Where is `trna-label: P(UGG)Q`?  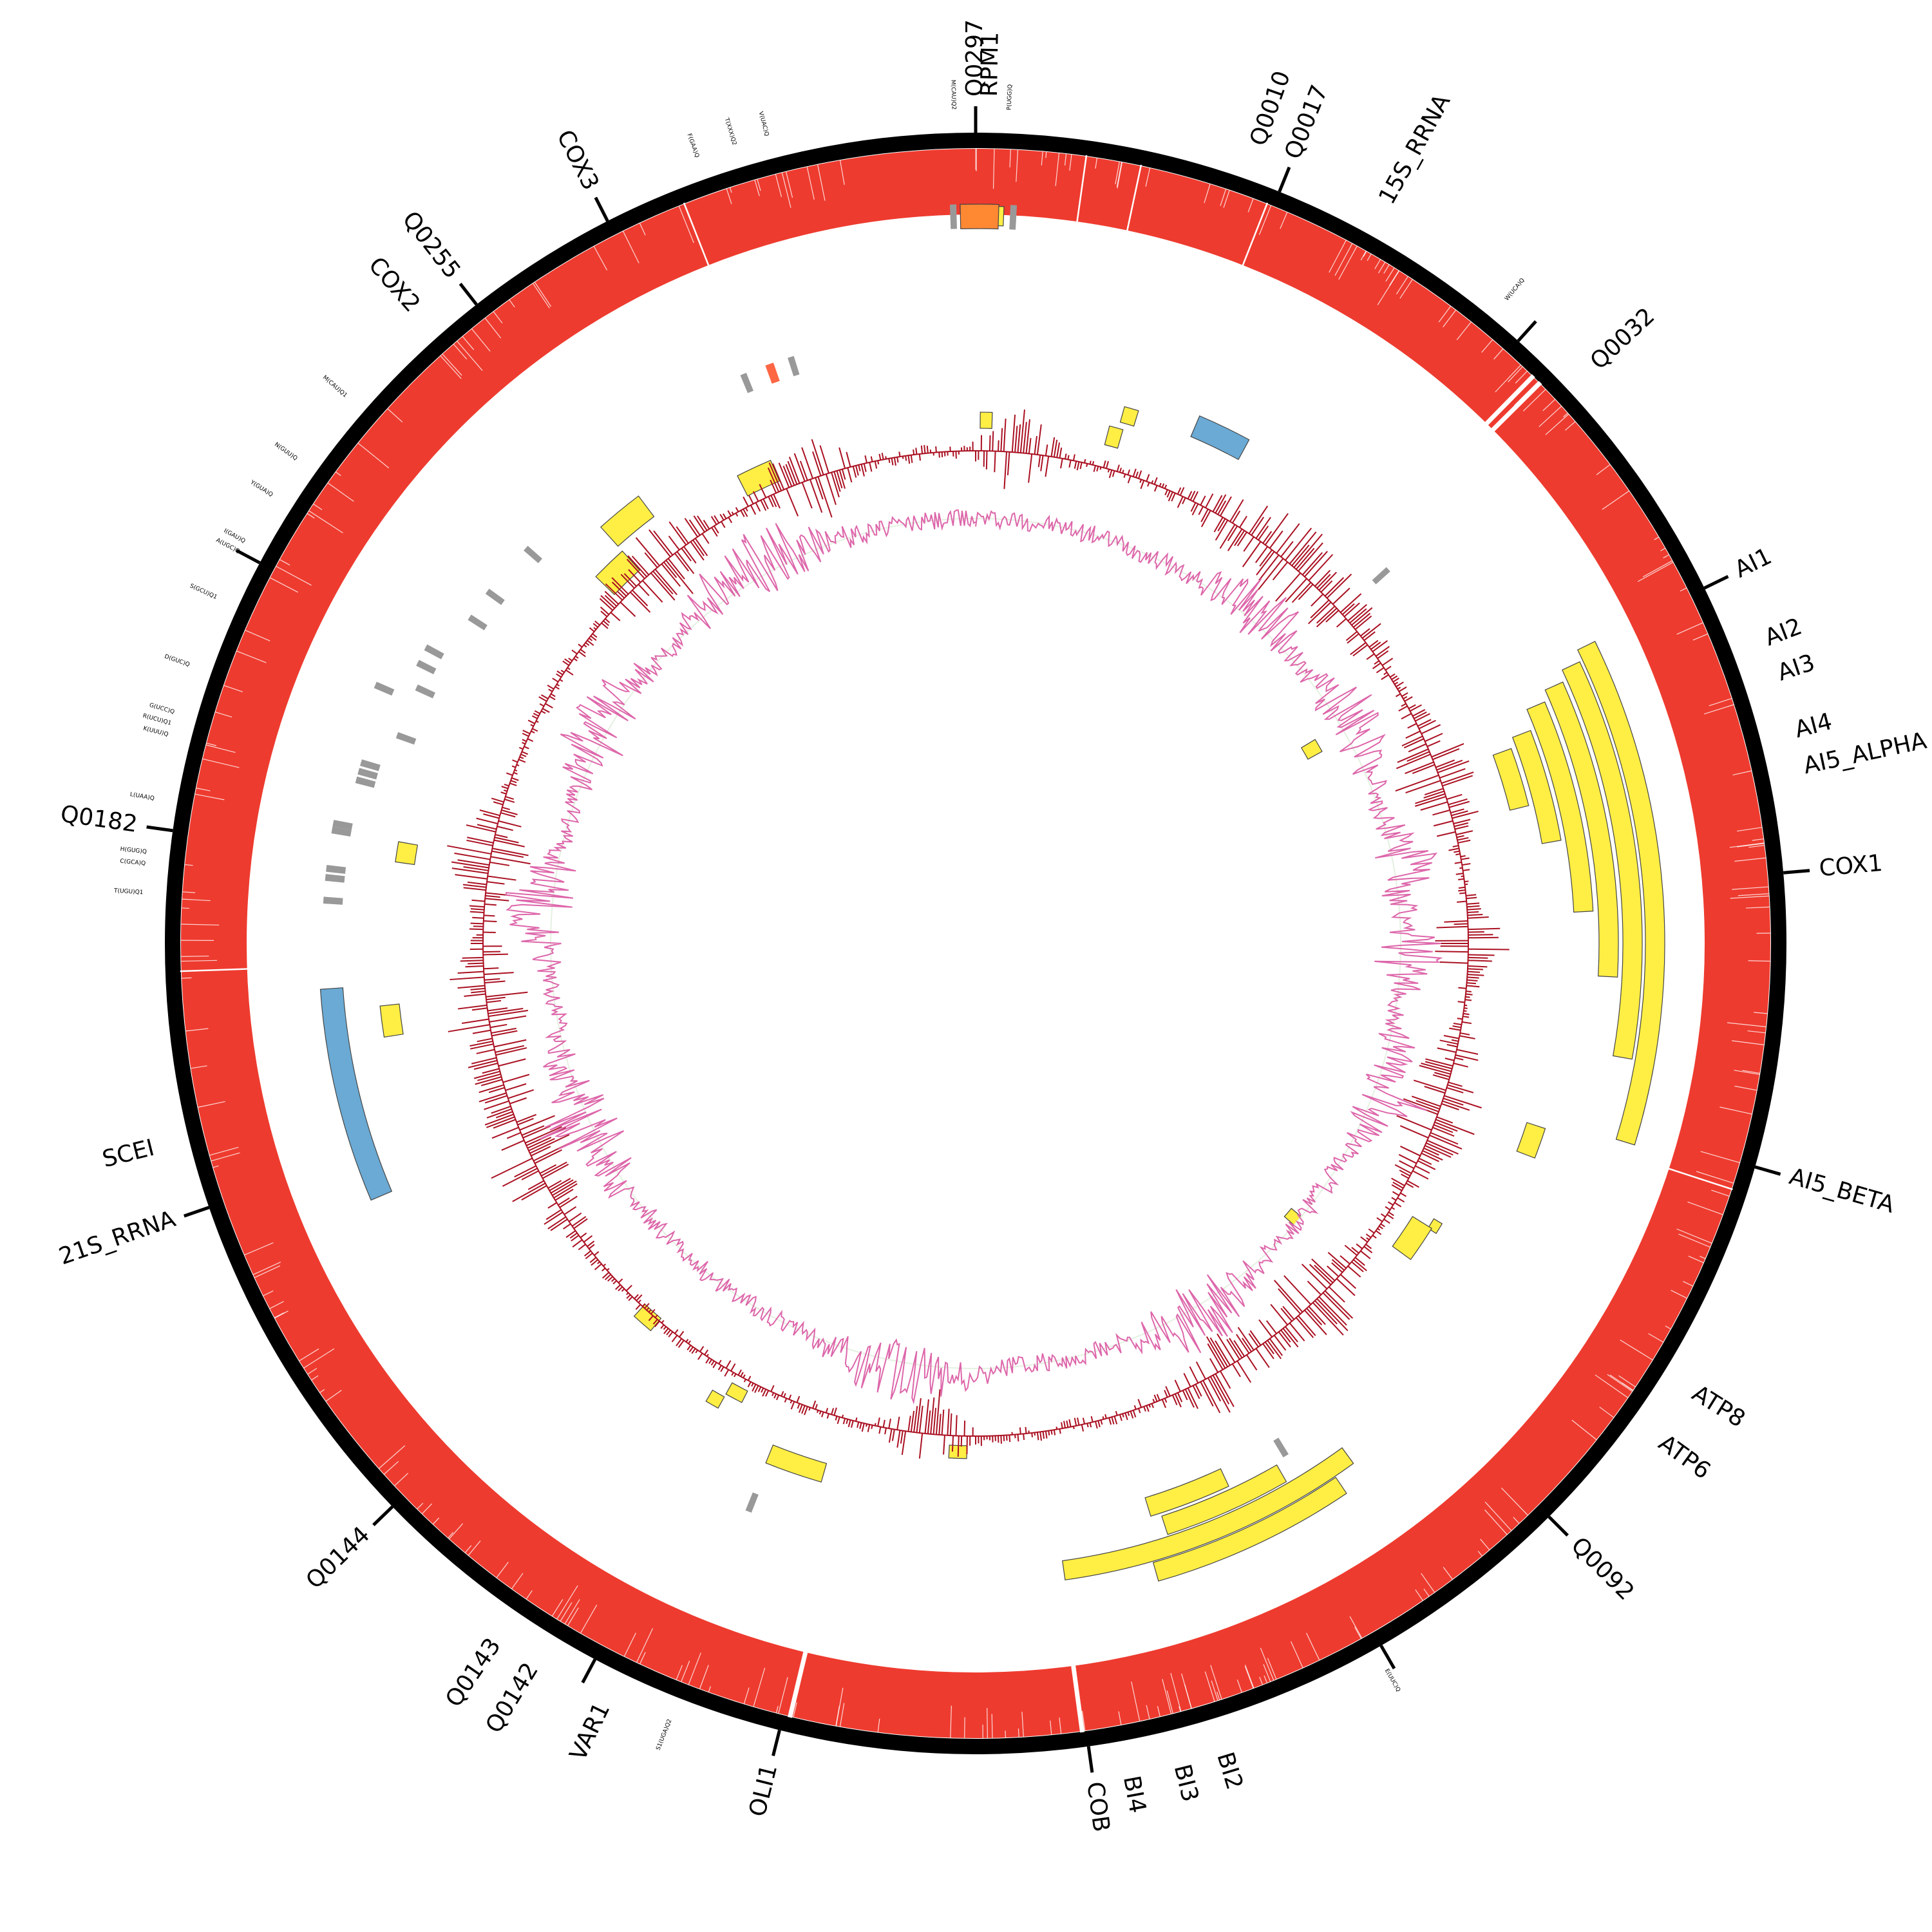
trna-label: P(UGG)Q is located at coordinates (1010, 97).